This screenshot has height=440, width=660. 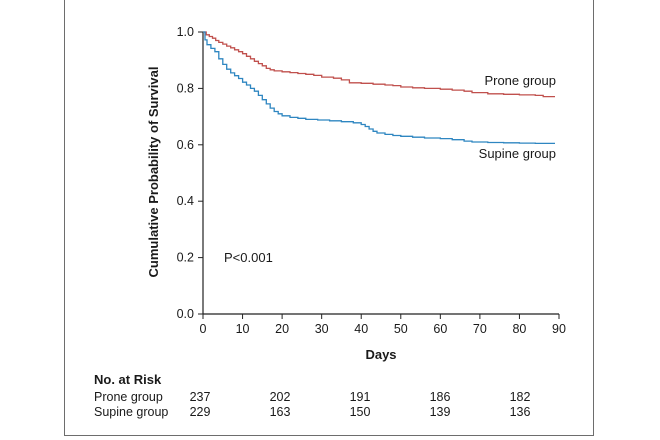 What do you see at coordinates (185, 32) in the screenshot?
I see `y-tick-label: 1.0` at bounding box center [185, 32].